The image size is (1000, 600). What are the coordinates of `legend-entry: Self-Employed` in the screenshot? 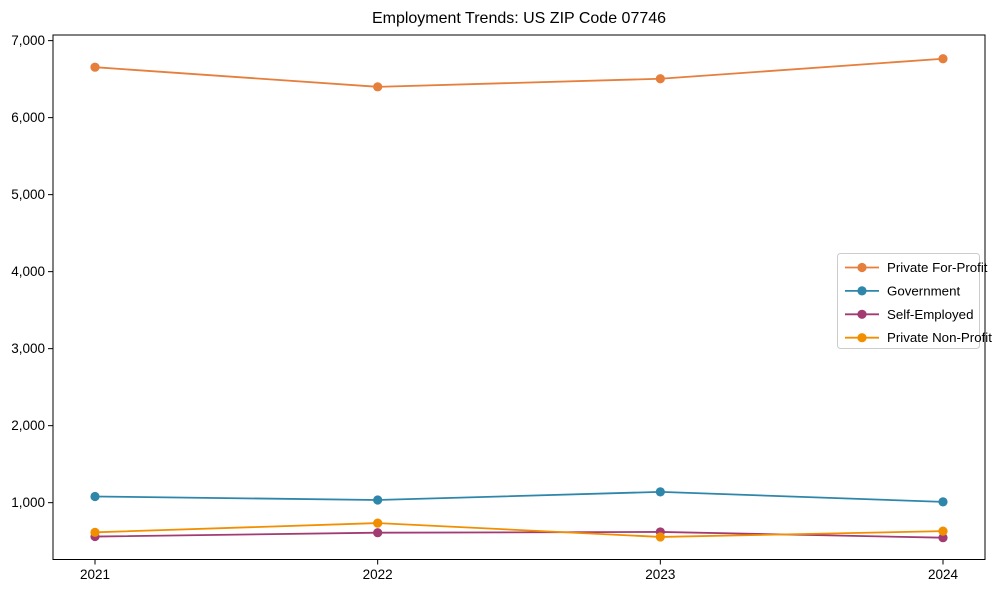 It's located at (909, 314).